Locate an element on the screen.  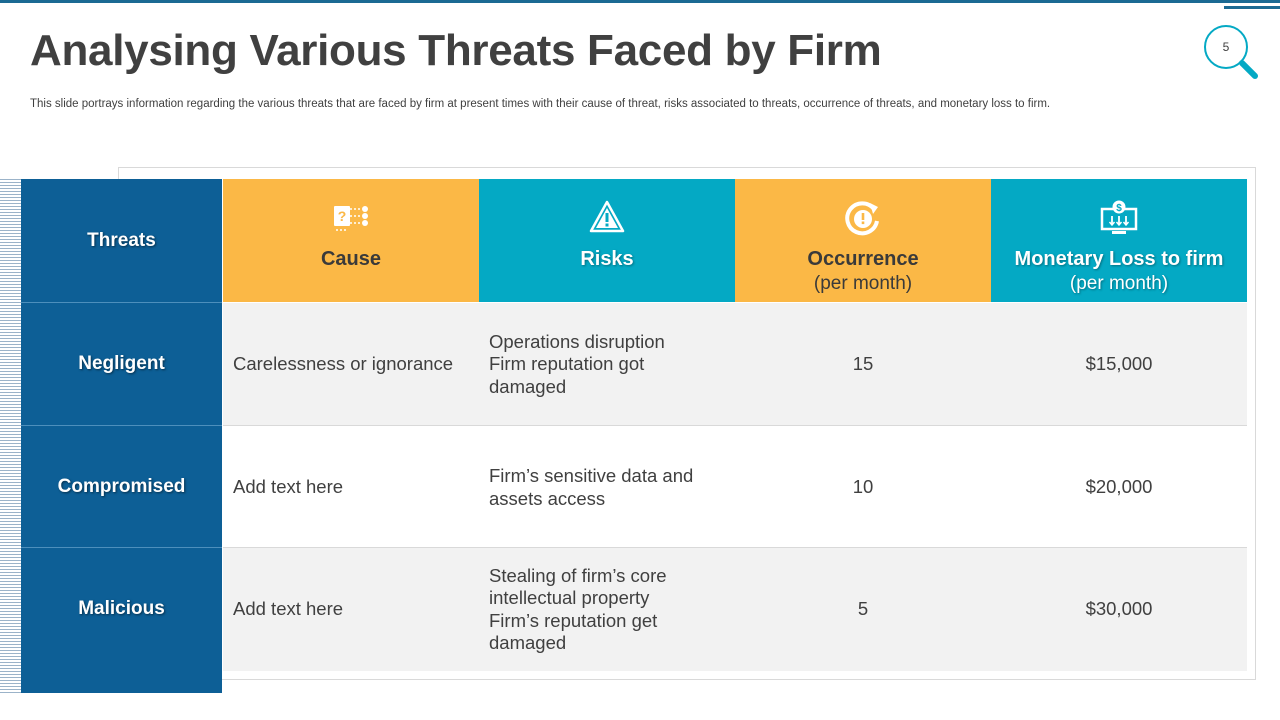
risk-item: Firm’s reputation get damaged is located at coordinates (573, 631).